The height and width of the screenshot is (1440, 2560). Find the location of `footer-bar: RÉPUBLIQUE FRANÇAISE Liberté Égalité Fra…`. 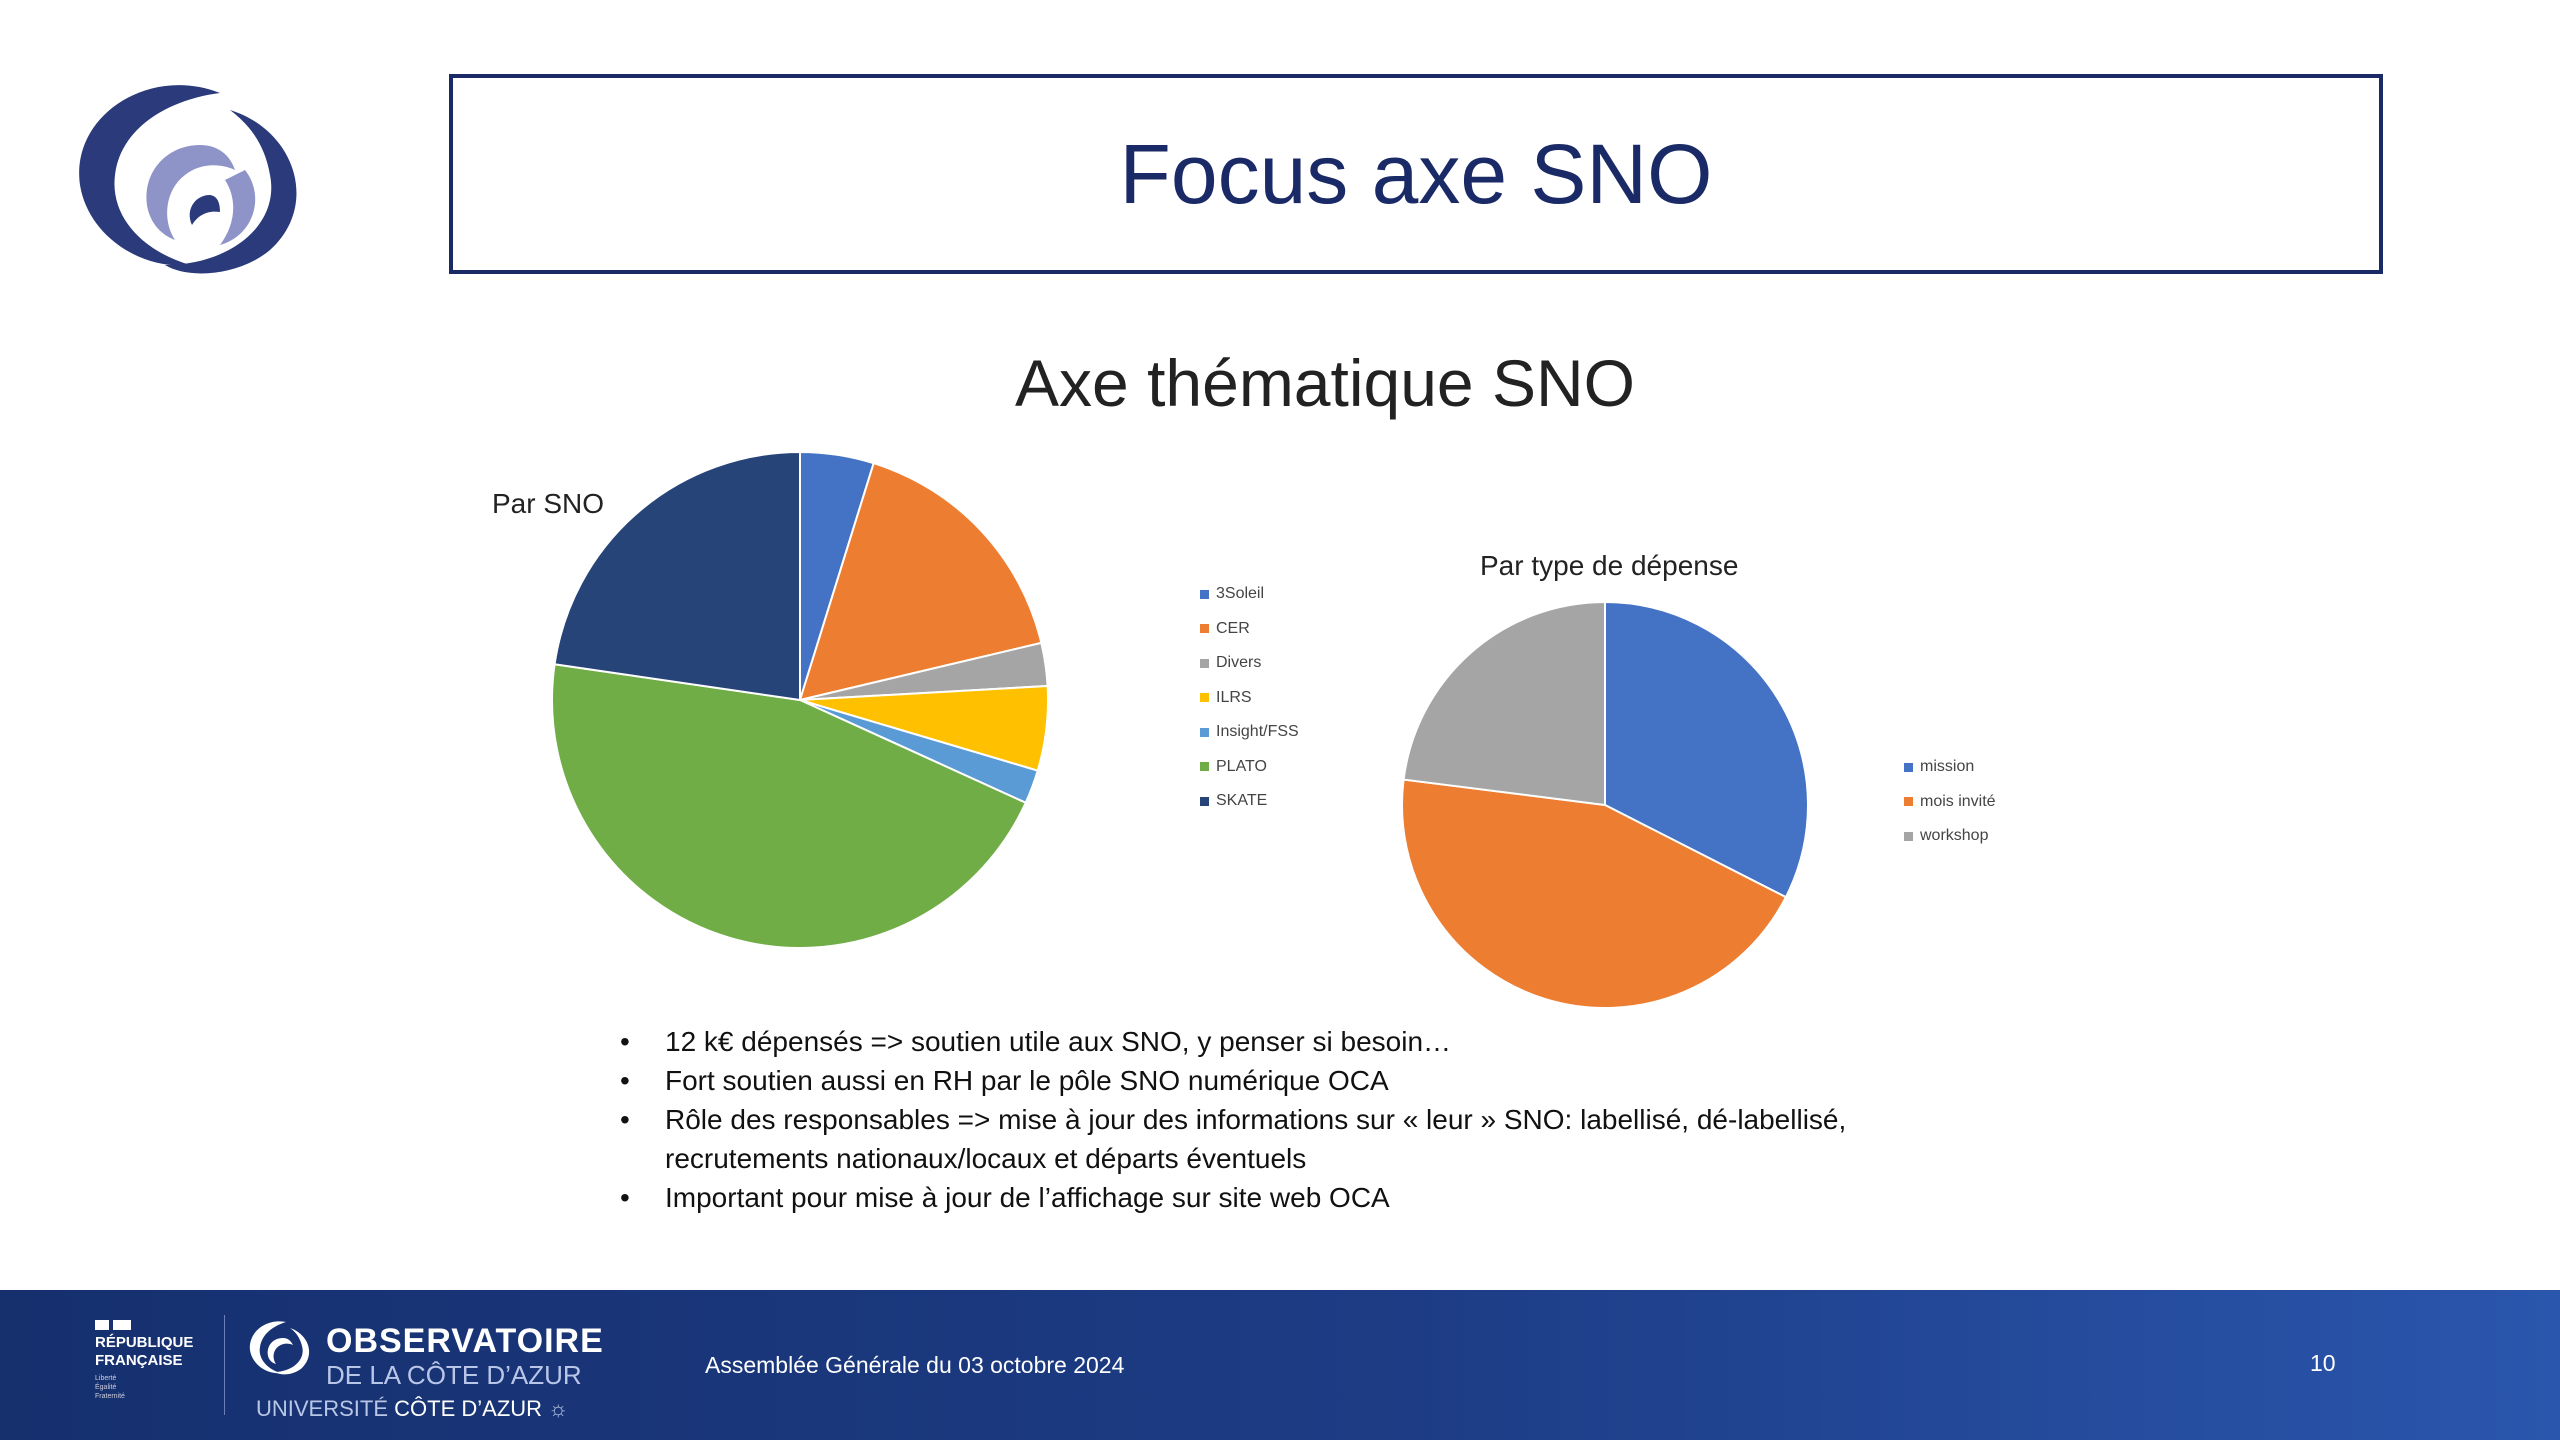

footer-bar: RÉPUBLIQUE FRANÇAISE Liberté Égalité Fra… is located at coordinates (1280, 1365).